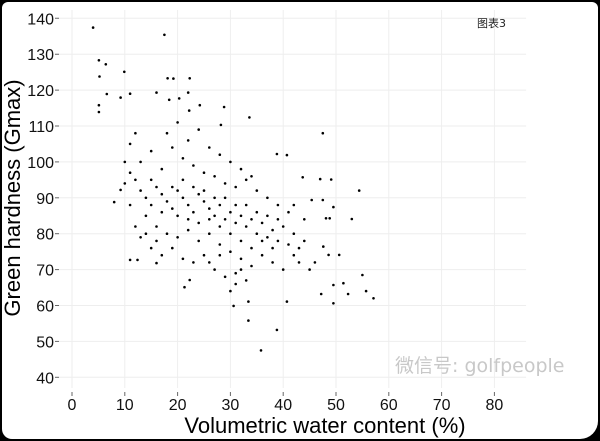 The width and height of the screenshot is (600, 441). What do you see at coordinates (389, 405) in the screenshot?
I see `x-tick-label: 60` at bounding box center [389, 405].